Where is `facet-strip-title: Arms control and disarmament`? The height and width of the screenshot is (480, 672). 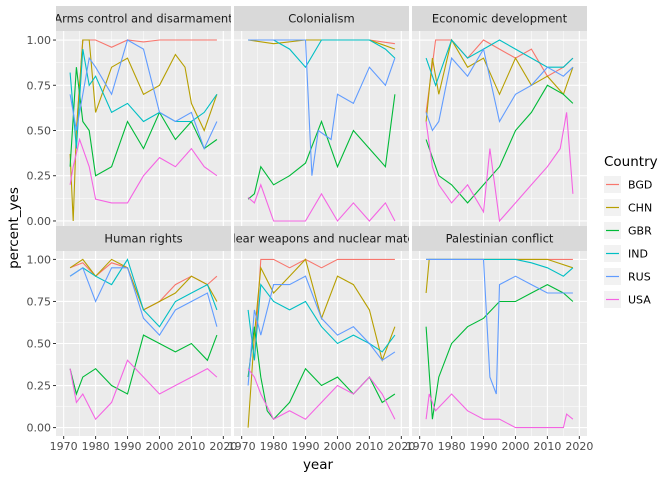 facet-strip-title: Arms control and disarmament is located at coordinates (143, 19).